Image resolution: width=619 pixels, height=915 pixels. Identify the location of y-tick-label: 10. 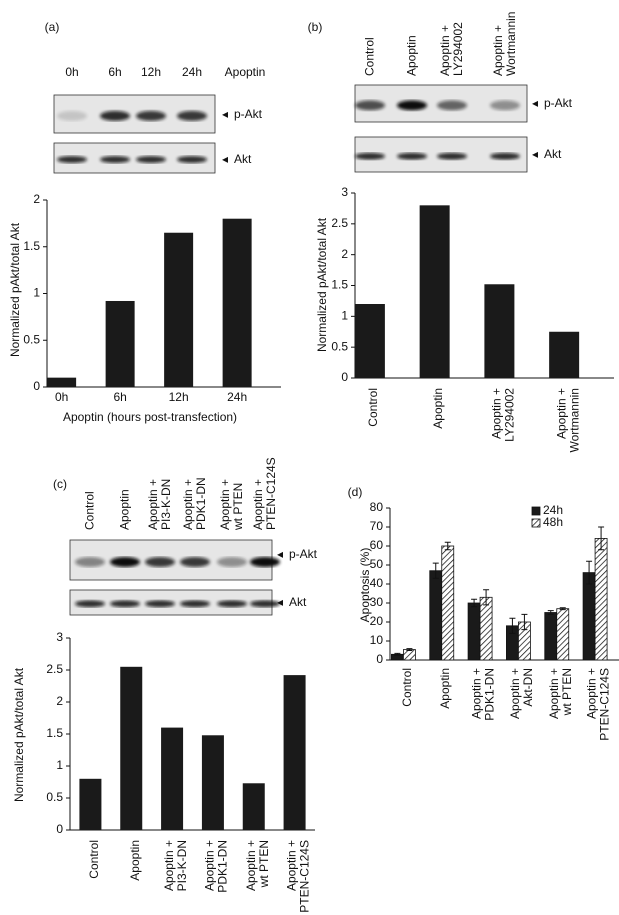
(377, 640).